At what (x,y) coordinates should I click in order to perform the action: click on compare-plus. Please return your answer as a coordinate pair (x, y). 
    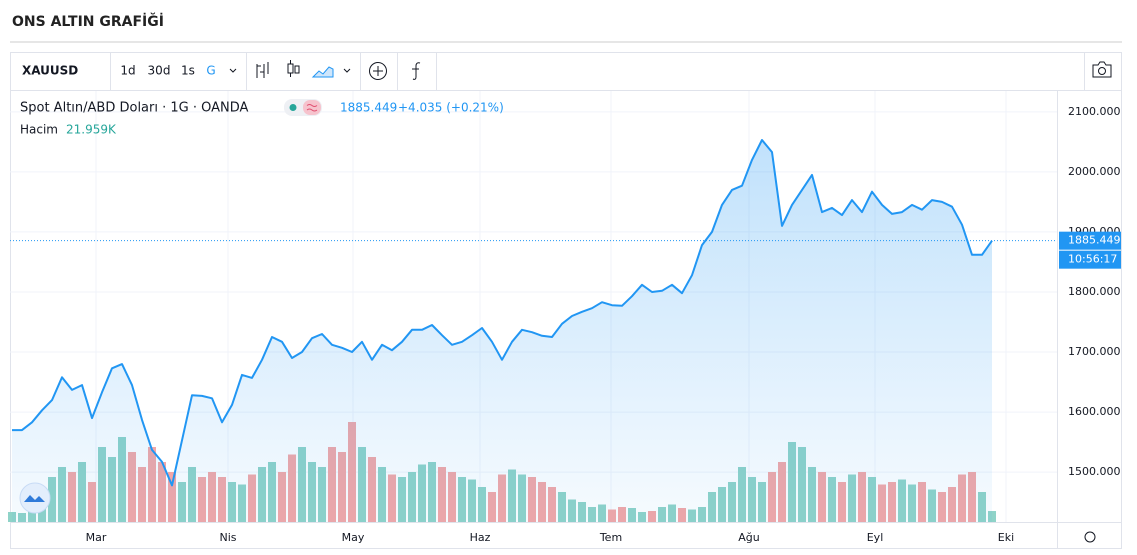
    Looking at the image, I should click on (378, 71).